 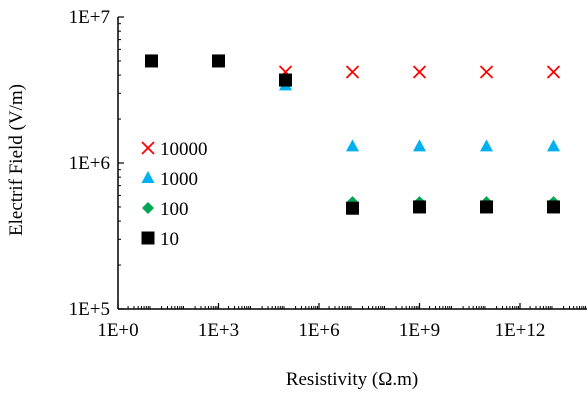 What do you see at coordinates (169, 239) in the screenshot?
I see `legend-label: 10` at bounding box center [169, 239].